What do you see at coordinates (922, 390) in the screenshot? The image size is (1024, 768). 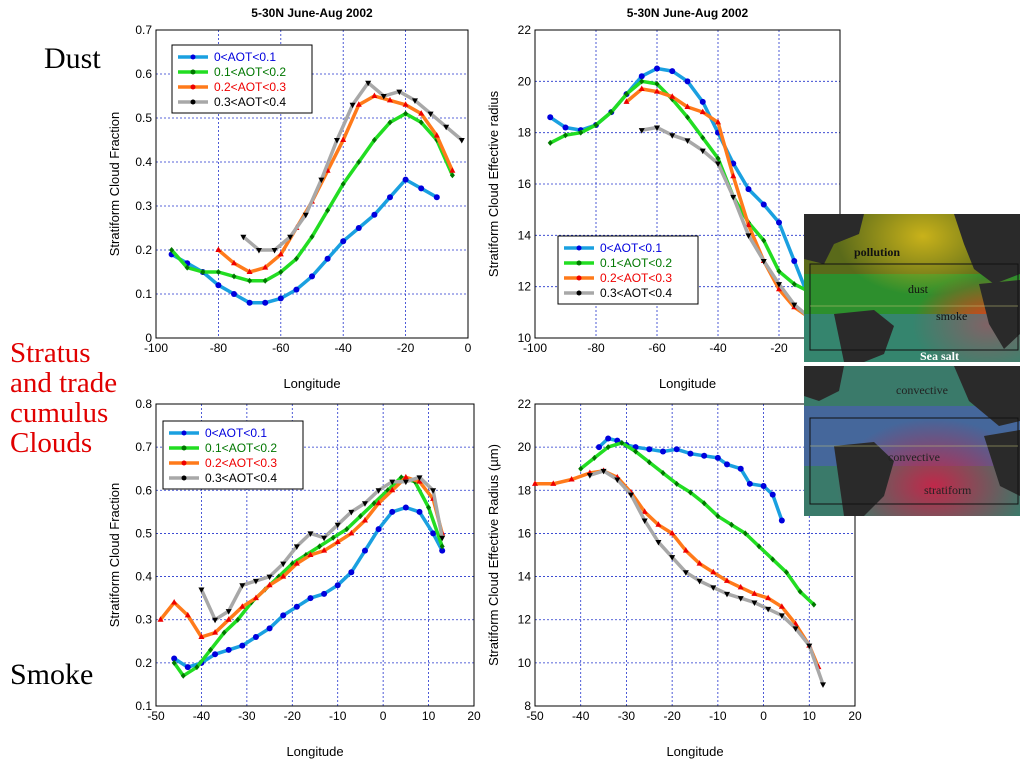 I see `map-label-convective-top: convective` at bounding box center [922, 390].